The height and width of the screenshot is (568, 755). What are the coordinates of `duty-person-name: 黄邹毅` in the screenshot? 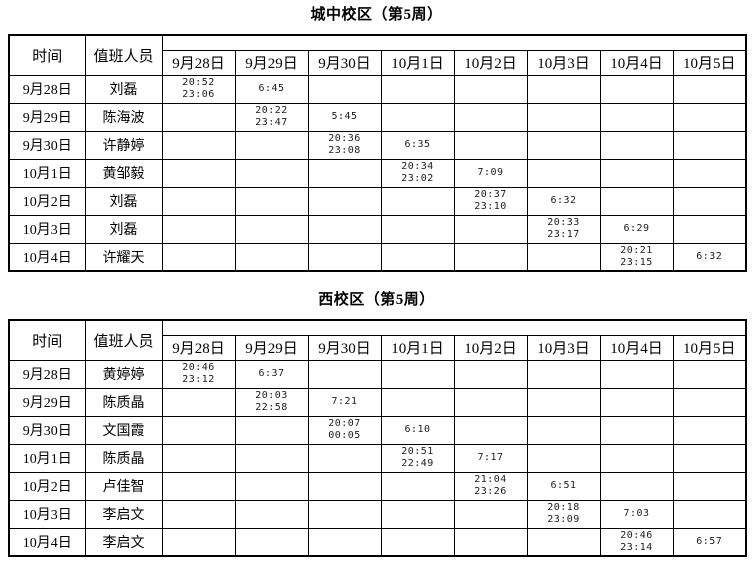 It's located at (123, 173).